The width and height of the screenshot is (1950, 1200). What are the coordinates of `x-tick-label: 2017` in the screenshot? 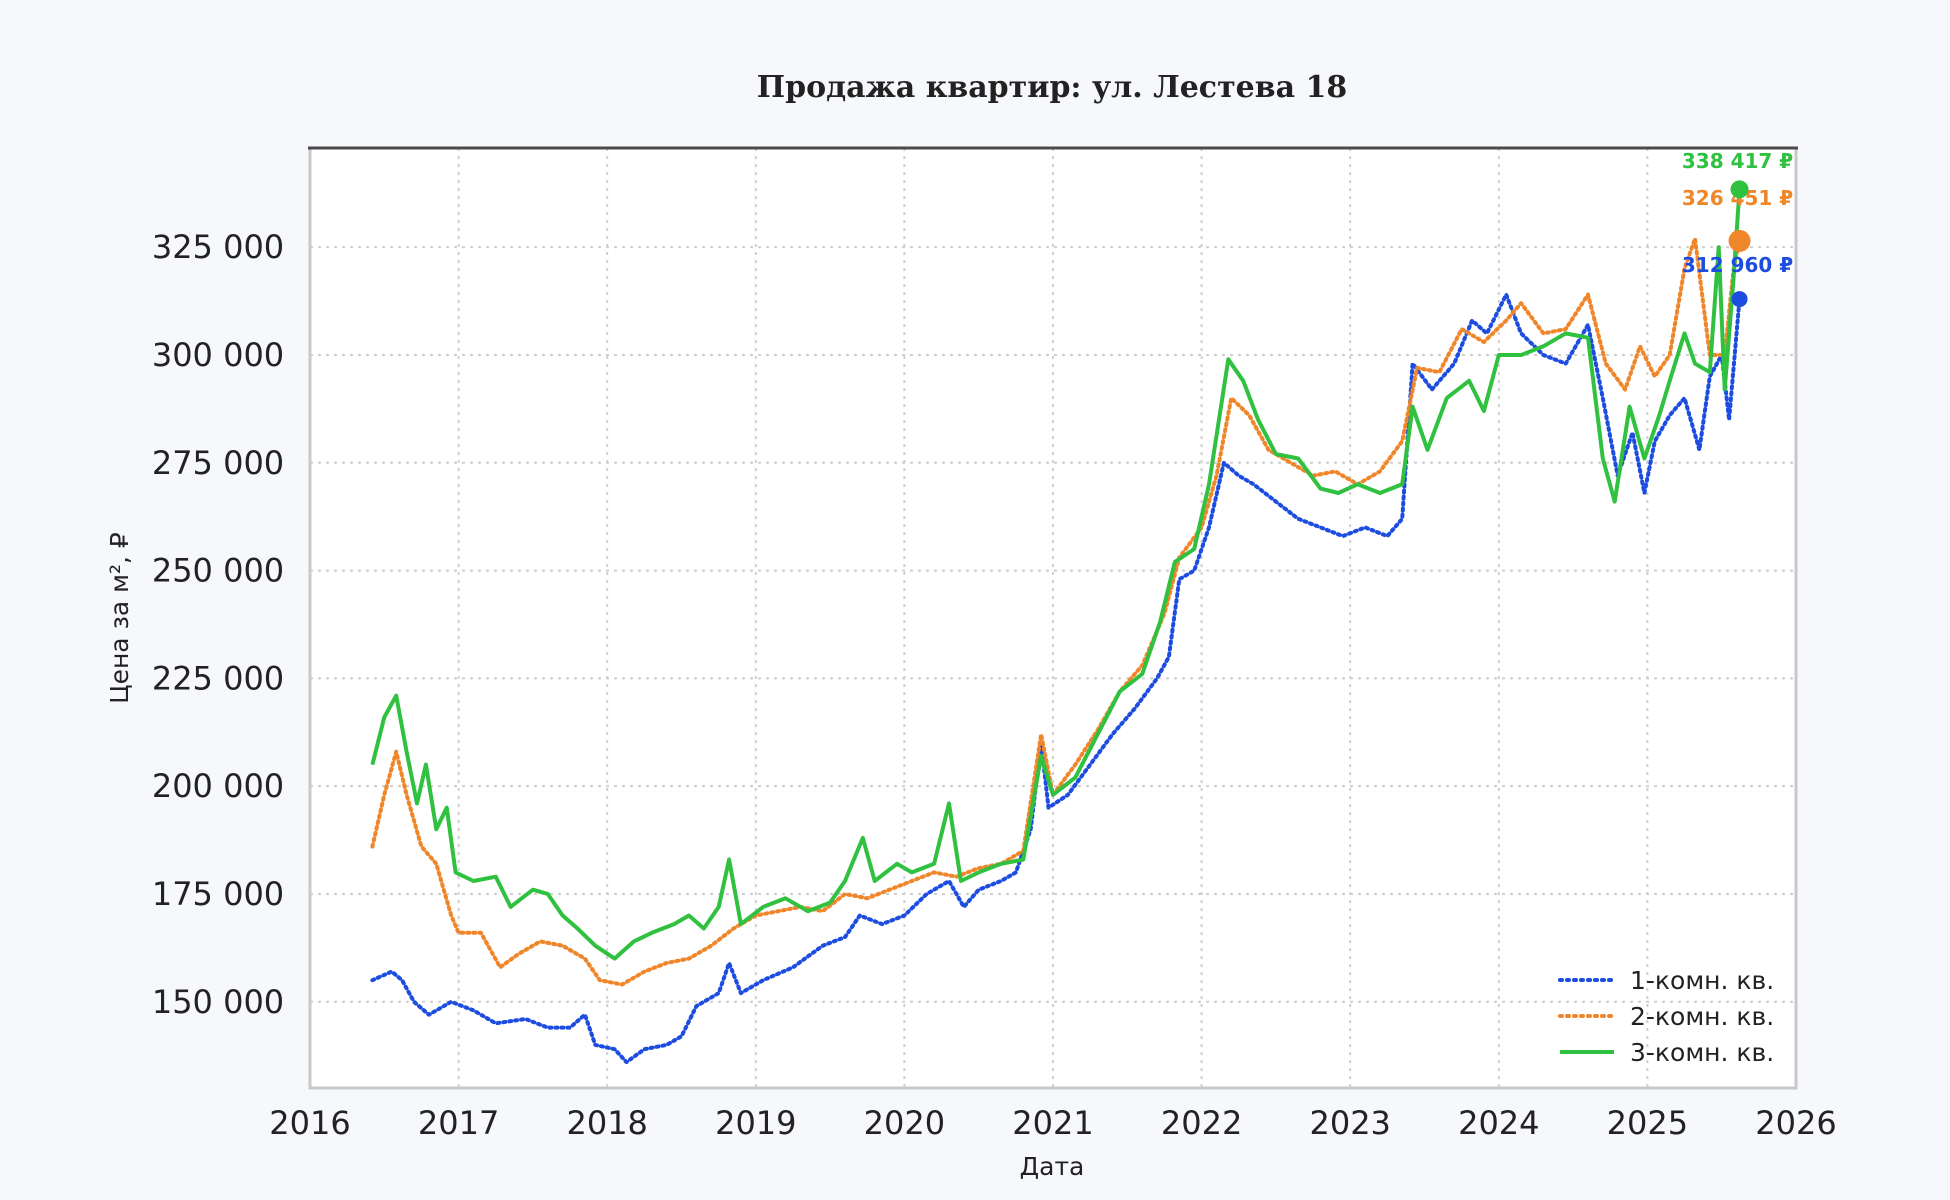 It's located at (458, 1123).